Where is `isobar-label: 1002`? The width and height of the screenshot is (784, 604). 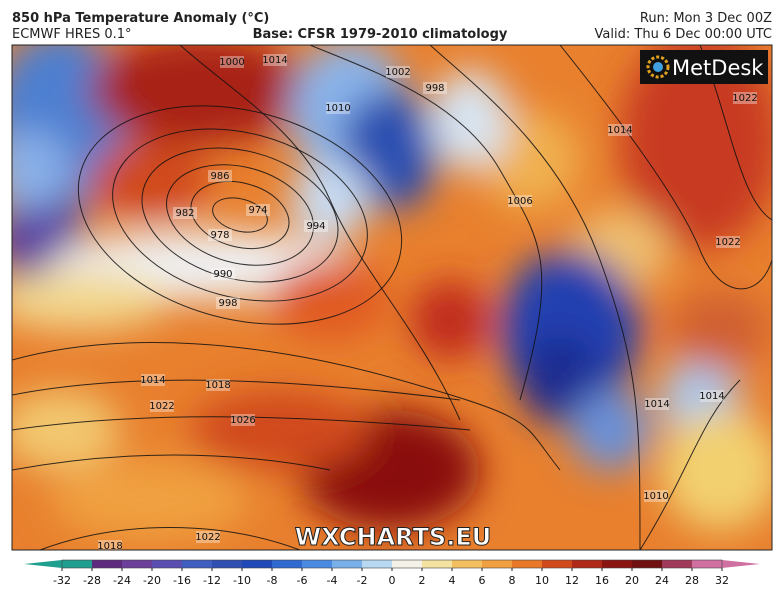 isobar-label: 1002 is located at coordinates (397, 72).